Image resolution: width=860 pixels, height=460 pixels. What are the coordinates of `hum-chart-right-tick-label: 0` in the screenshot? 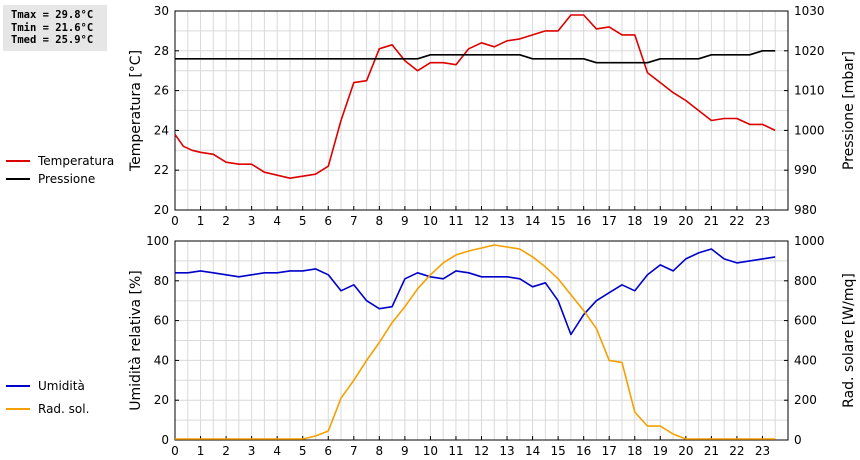 It's located at (798, 440).